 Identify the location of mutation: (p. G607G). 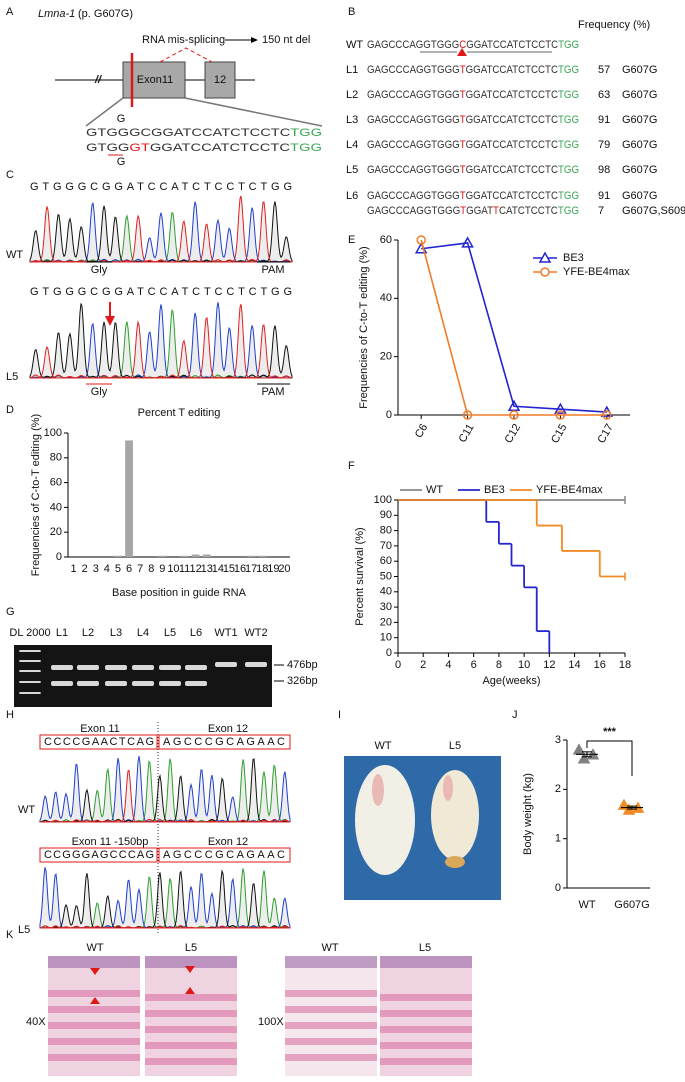
(105, 14).